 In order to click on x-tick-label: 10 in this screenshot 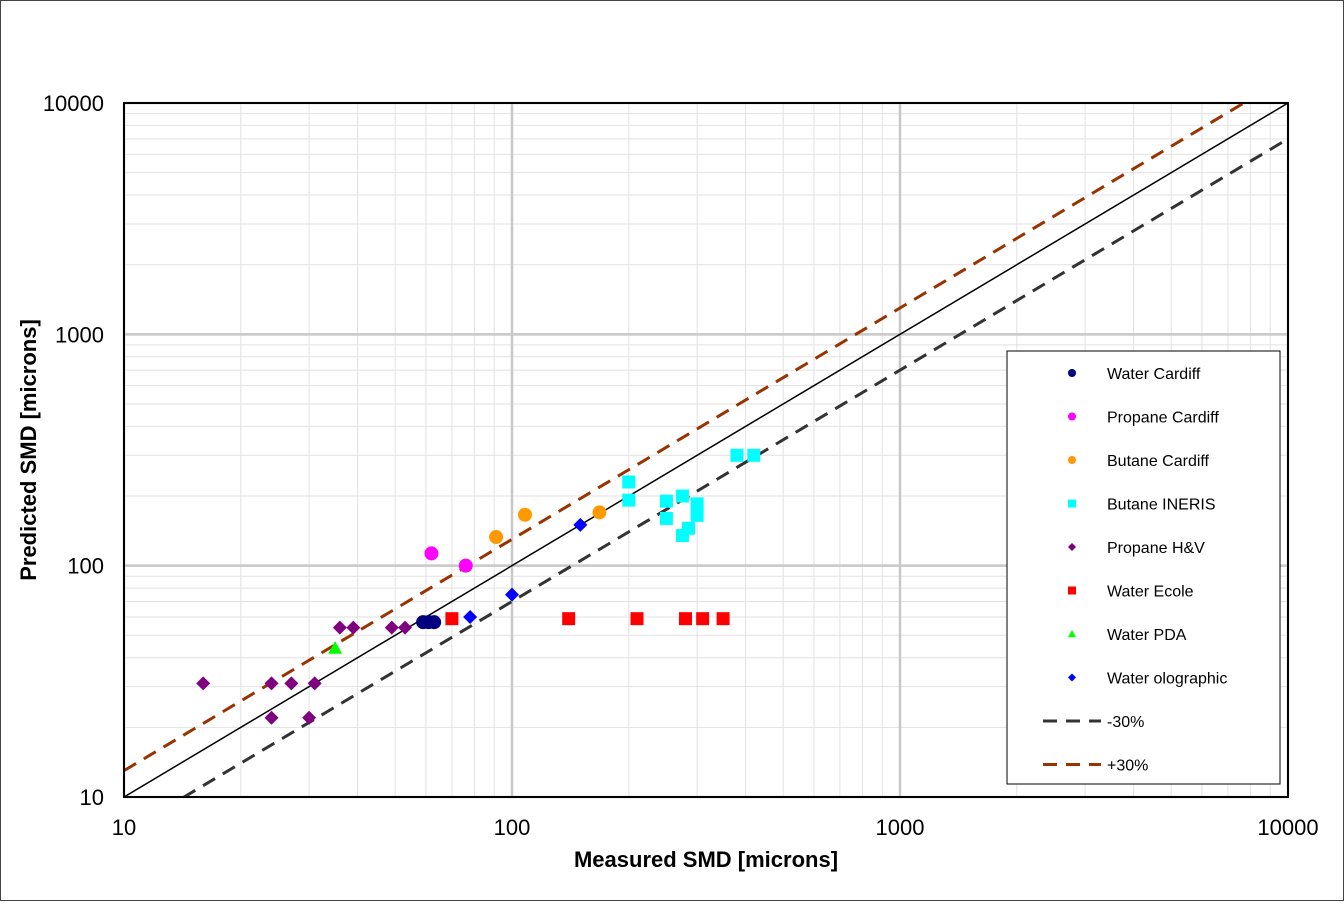, I will do `click(124, 827)`.